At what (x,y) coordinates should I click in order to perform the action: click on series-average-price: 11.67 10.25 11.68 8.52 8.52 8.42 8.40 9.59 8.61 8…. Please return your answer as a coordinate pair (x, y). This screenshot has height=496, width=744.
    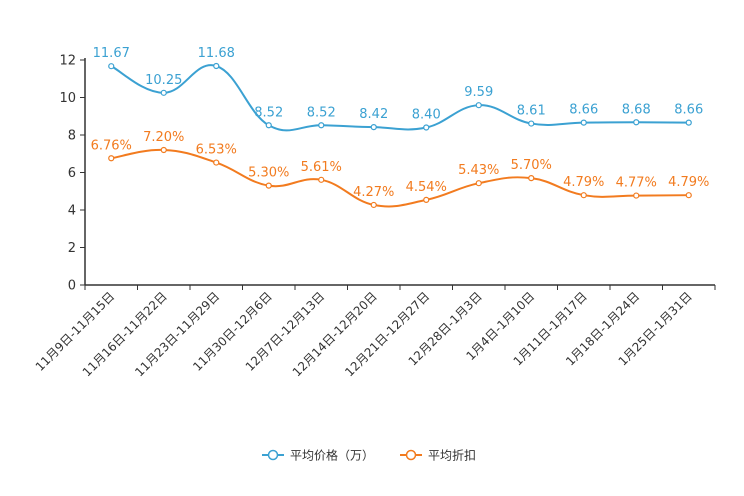
    Looking at the image, I should click on (398, 89).